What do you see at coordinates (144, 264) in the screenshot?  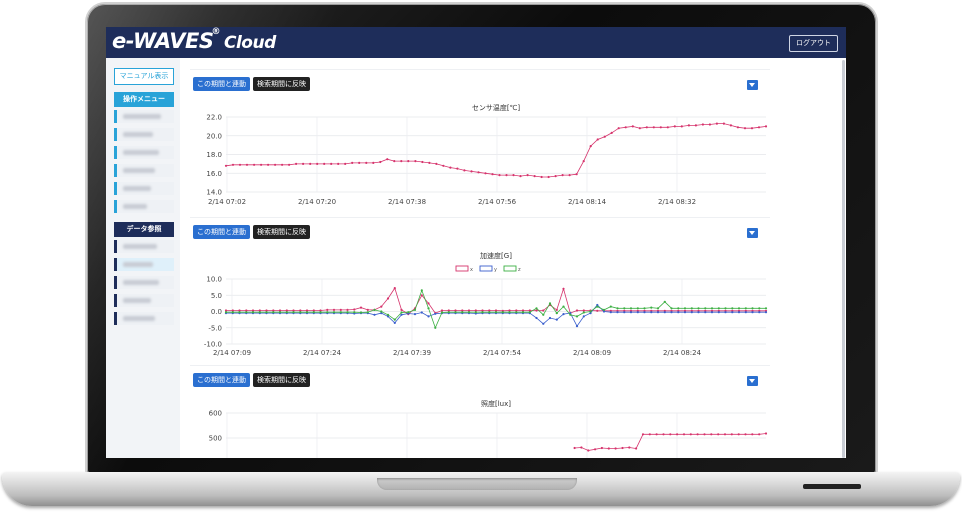 I see `sidebar-item-active` at bounding box center [144, 264].